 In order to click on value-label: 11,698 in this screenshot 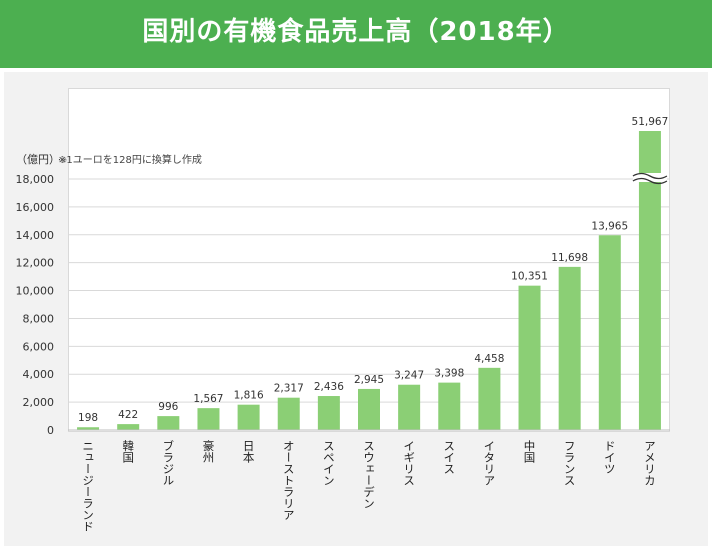, I will do `click(569, 258)`.